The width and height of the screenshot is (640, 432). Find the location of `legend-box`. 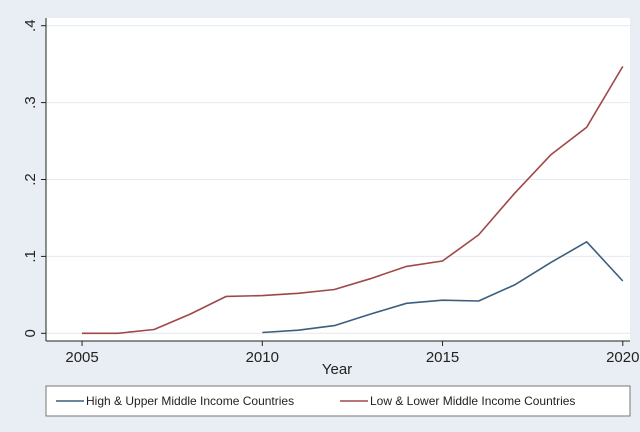

legend-box is located at coordinates (338, 401).